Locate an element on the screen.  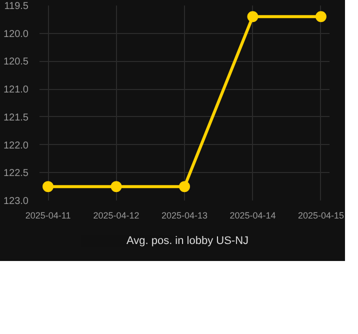
y-tick-label: 121.5 is located at coordinates (16, 118).